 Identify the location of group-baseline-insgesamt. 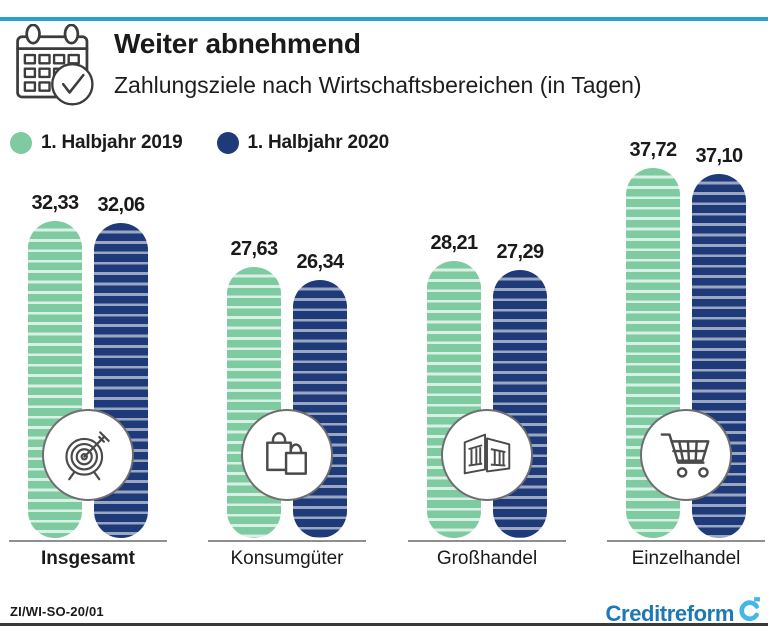
(88, 541).